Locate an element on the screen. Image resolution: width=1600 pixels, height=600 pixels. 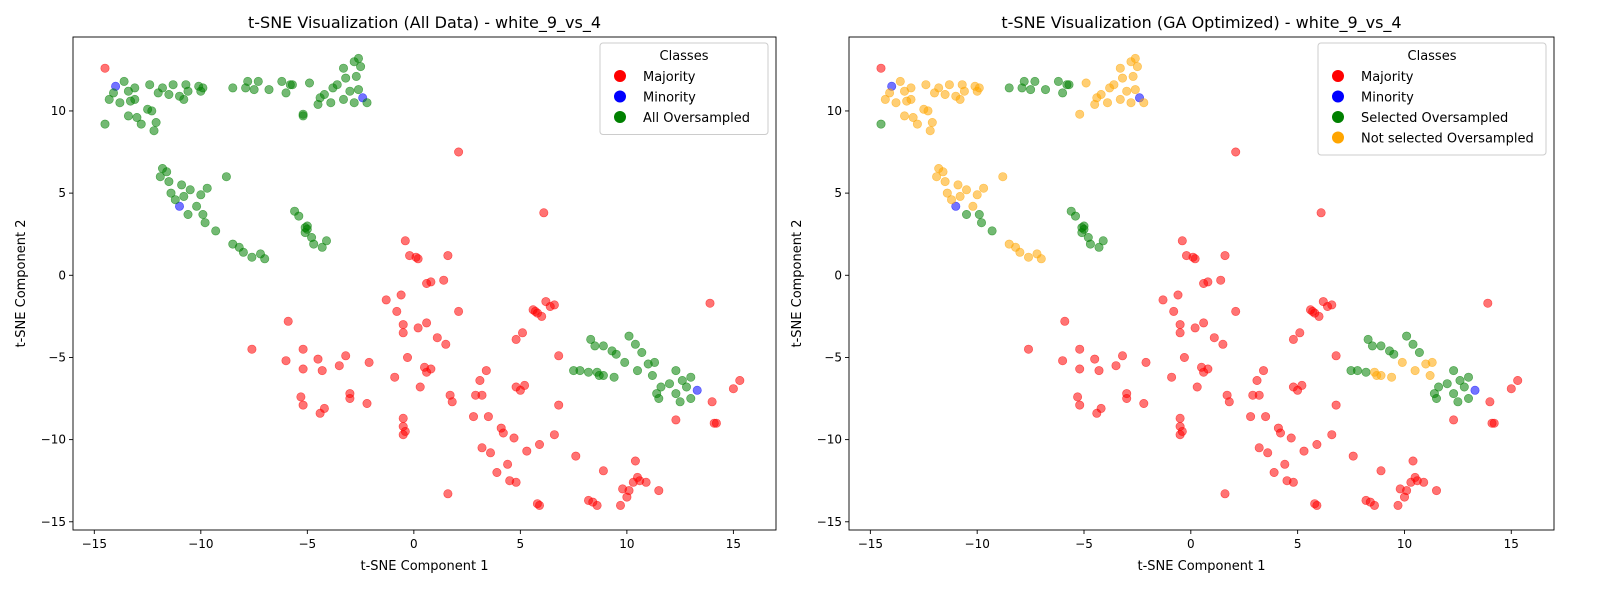
legend: Classes Majority Minority All Oversampled is located at coordinates (684, 88).